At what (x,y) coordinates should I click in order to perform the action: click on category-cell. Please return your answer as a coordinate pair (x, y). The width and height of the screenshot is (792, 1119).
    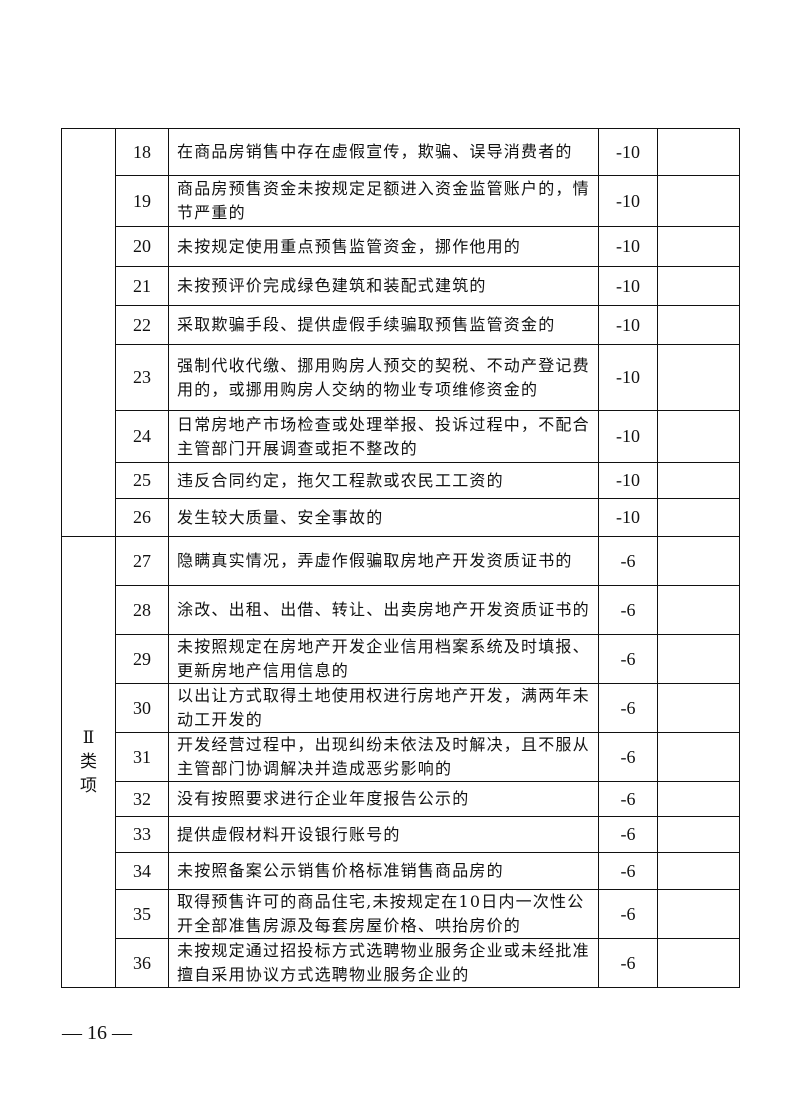
    Looking at the image, I should click on (88, 332).